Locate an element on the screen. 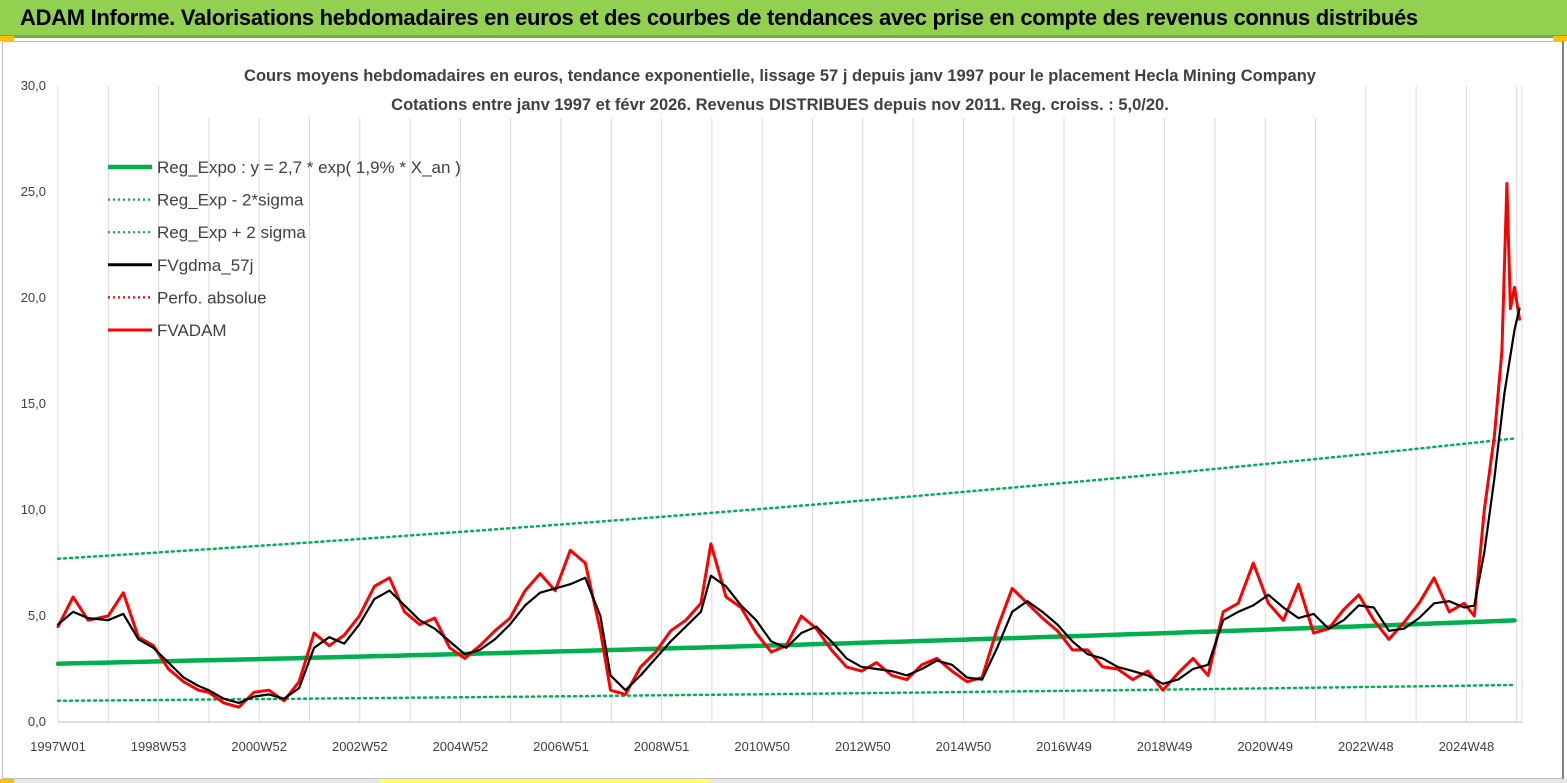  x-tick-label: 2006W51 is located at coordinates (561, 746).